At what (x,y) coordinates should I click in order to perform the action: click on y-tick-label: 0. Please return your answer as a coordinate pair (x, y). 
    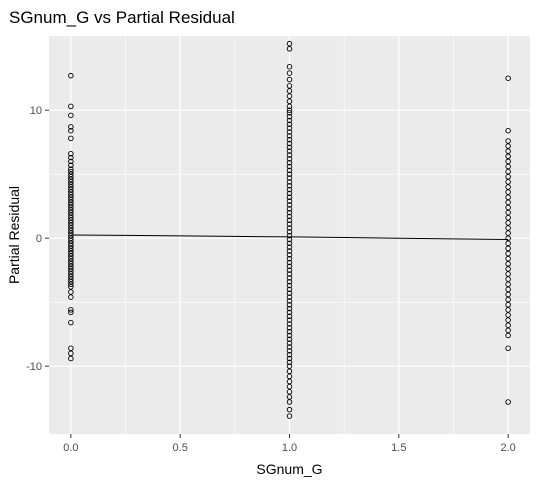
    Looking at the image, I should click on (39, 239).